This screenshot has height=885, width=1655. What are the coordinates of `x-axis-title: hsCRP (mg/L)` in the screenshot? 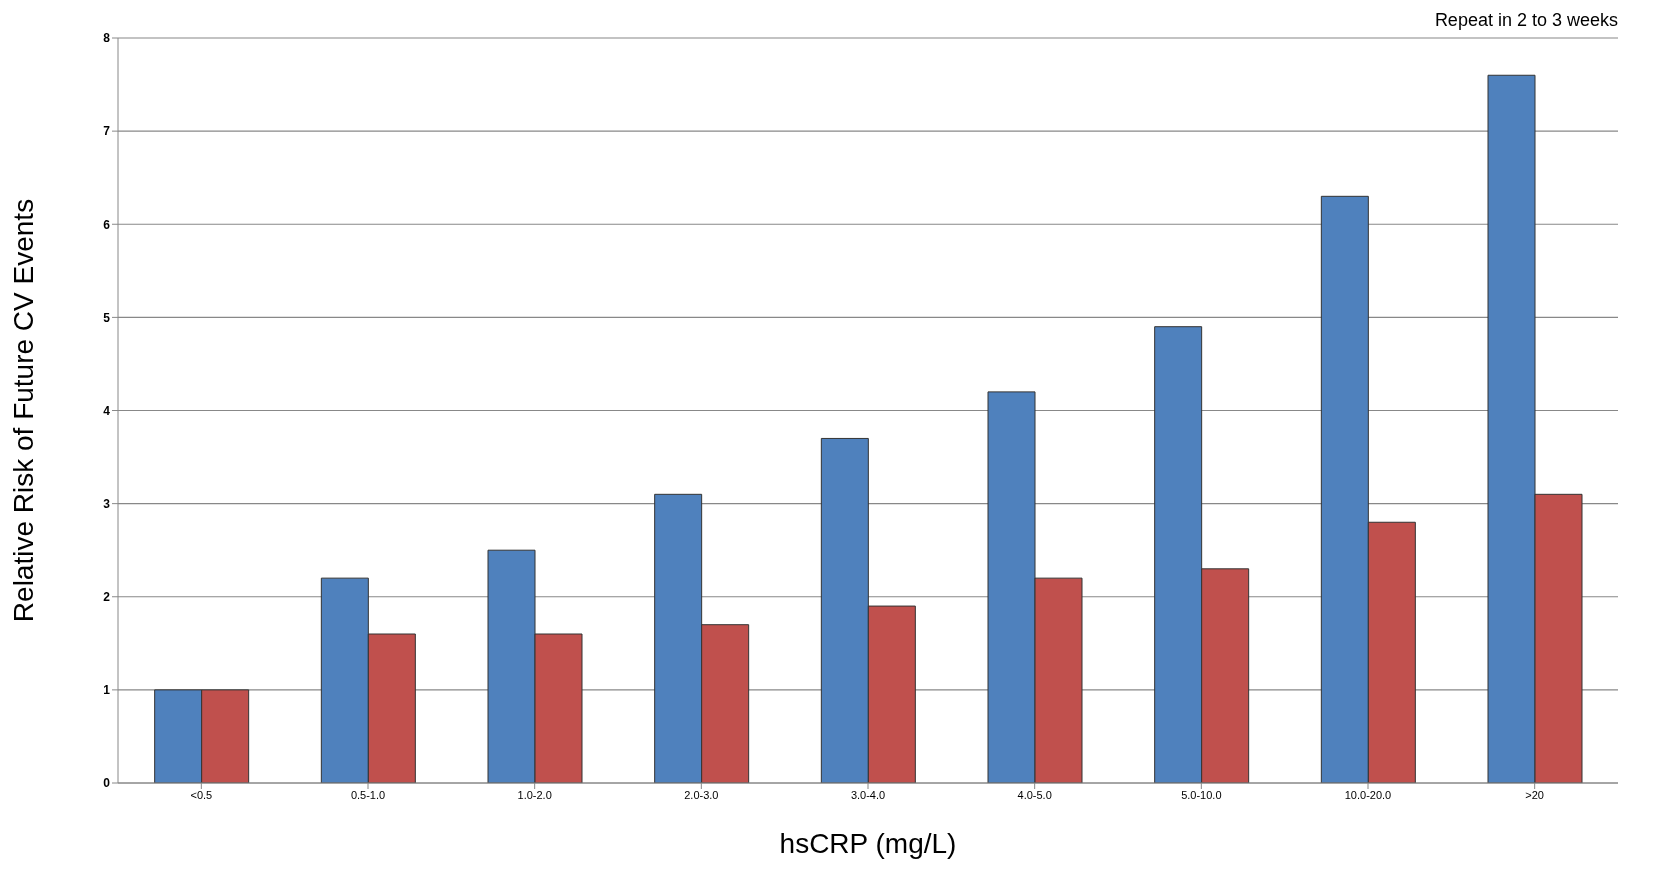 It's located at (868, 843).